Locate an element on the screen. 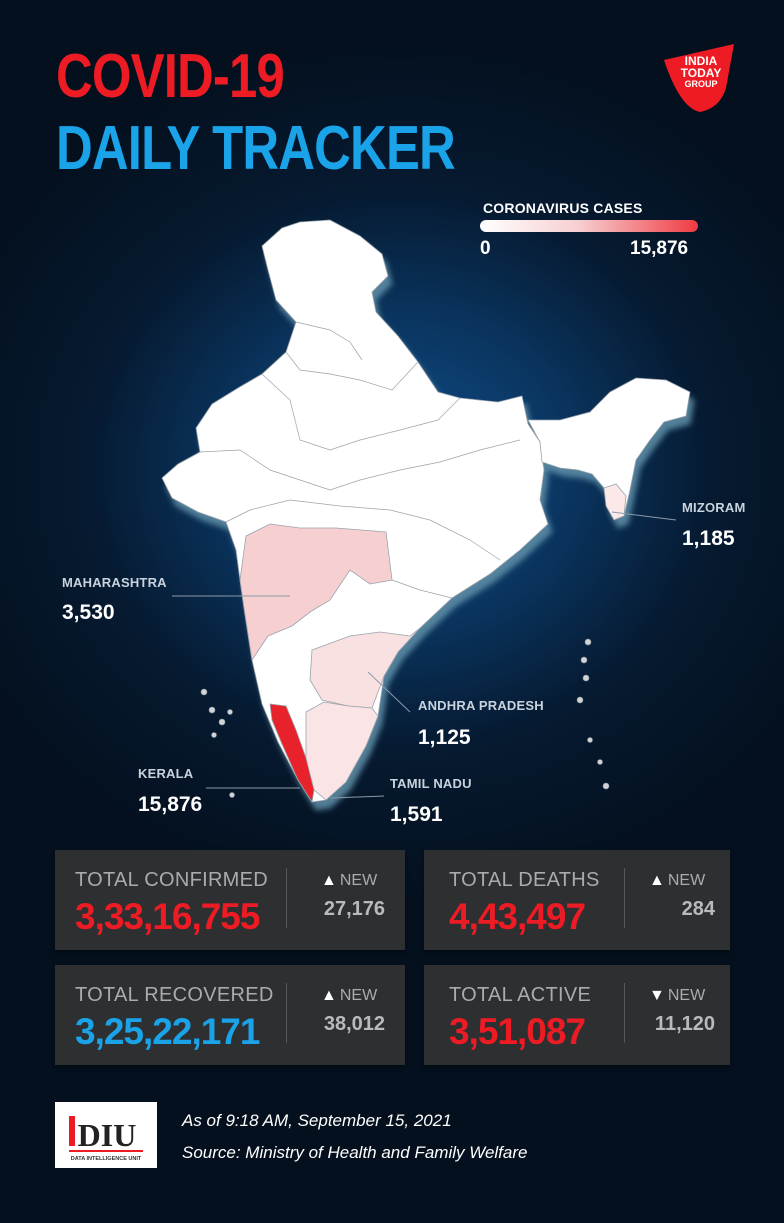 The height and width of the screenshot is (1223, 784). tamilnadu-shape is located at coordinates (342, 751).